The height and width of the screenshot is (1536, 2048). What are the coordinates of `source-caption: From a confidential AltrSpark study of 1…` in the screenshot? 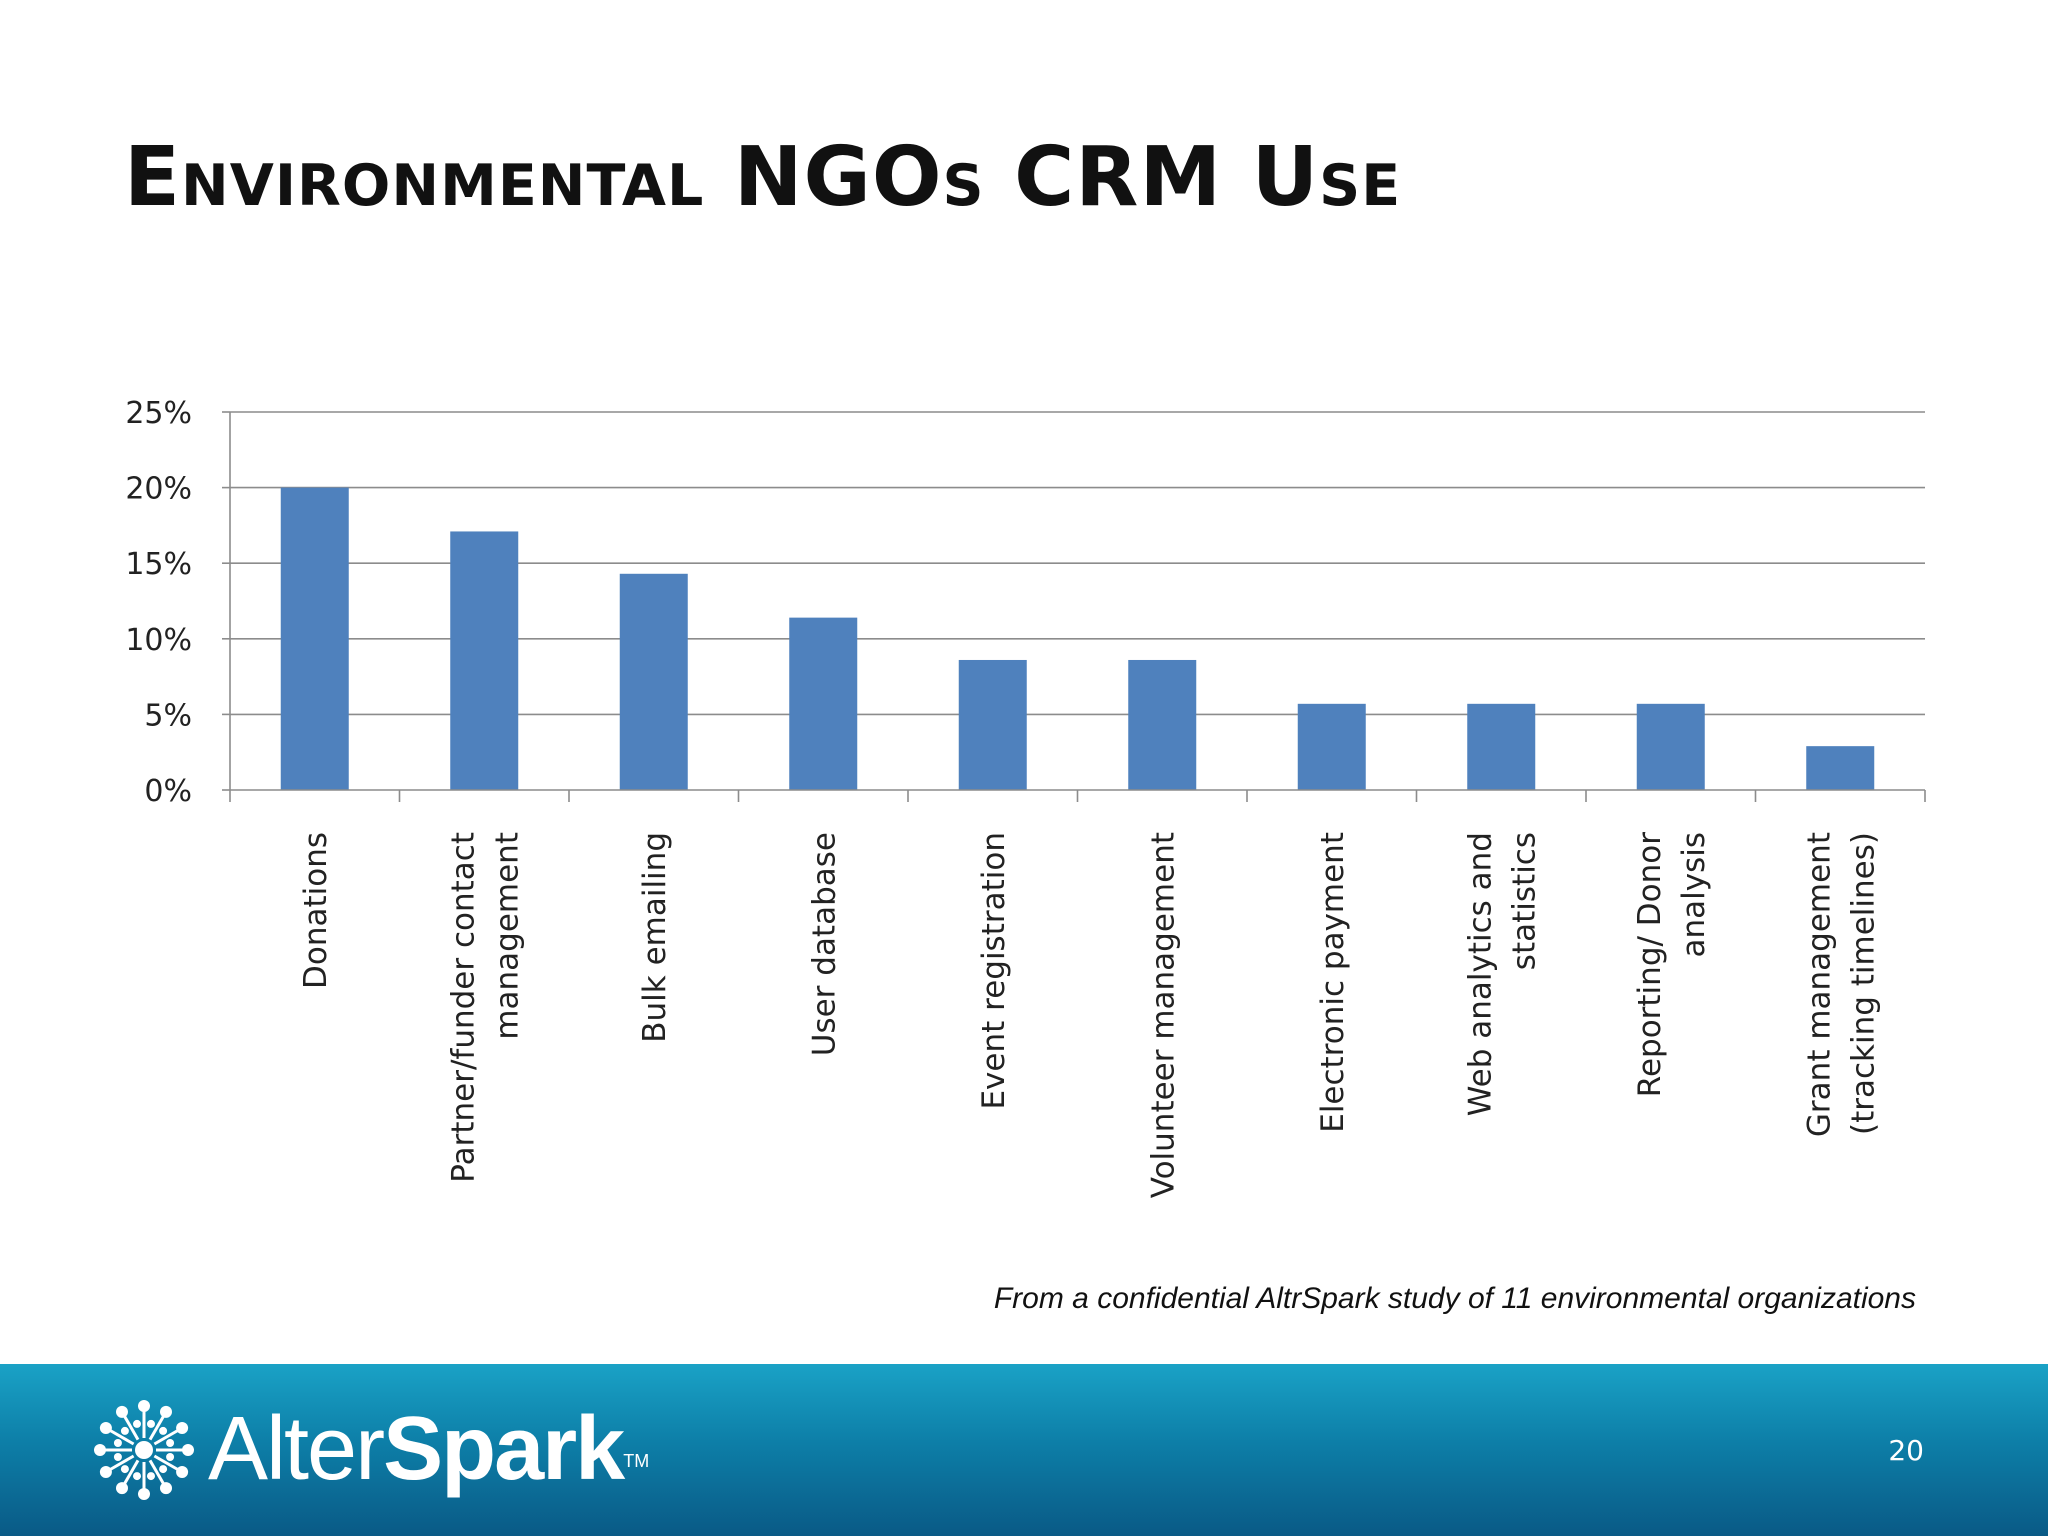 It's located at (1454, 1298).